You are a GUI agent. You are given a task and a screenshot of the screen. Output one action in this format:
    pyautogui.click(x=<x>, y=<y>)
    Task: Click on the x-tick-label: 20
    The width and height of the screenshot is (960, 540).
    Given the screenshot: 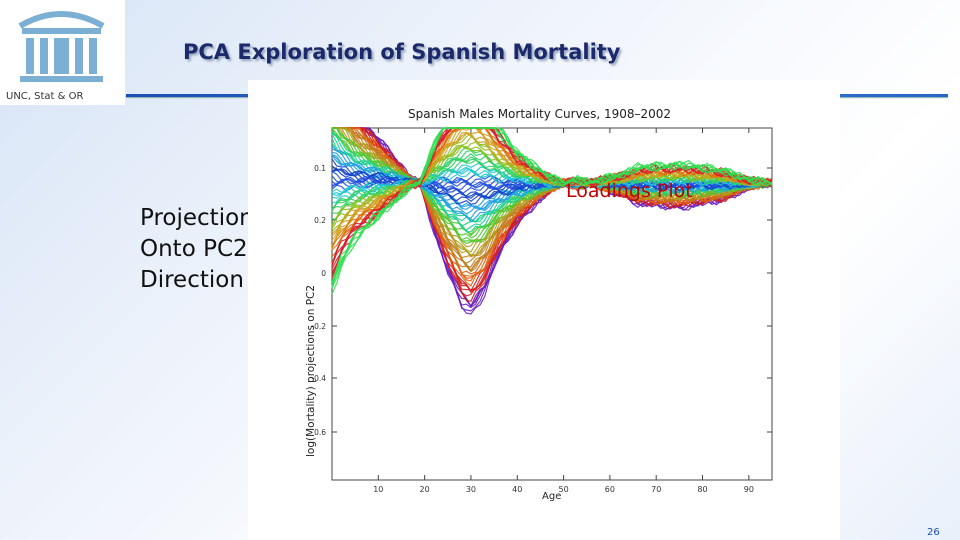 What is the action you would take?
    pyautogui.click(x=425, y=489)
    